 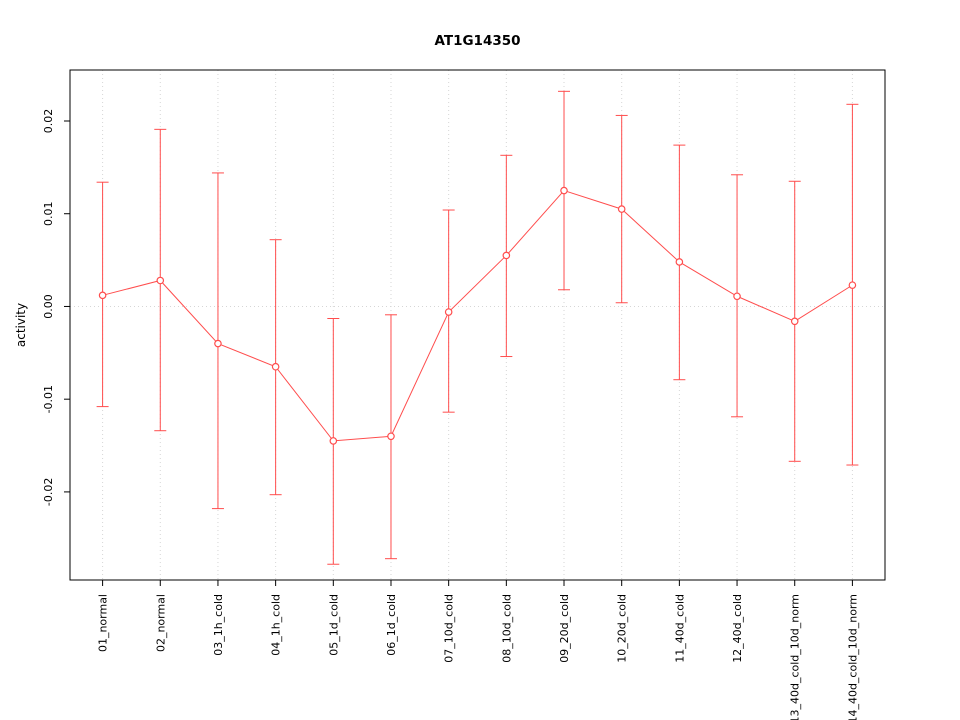 I want to click on x-tick-label: 07_10d_cold, so click(x=449, y=628).